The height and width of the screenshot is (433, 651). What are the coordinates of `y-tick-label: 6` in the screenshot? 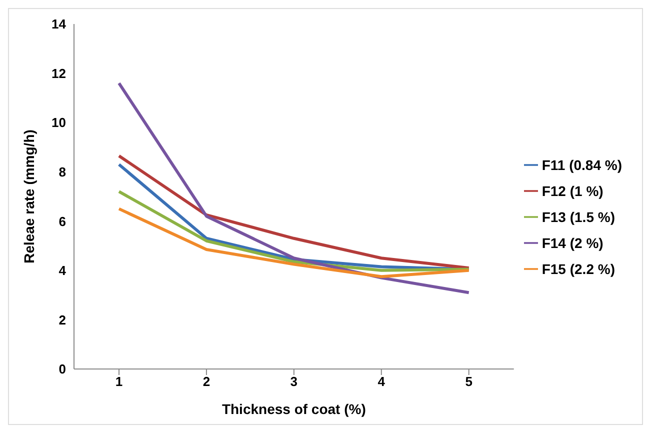 It's located at (62, 221).